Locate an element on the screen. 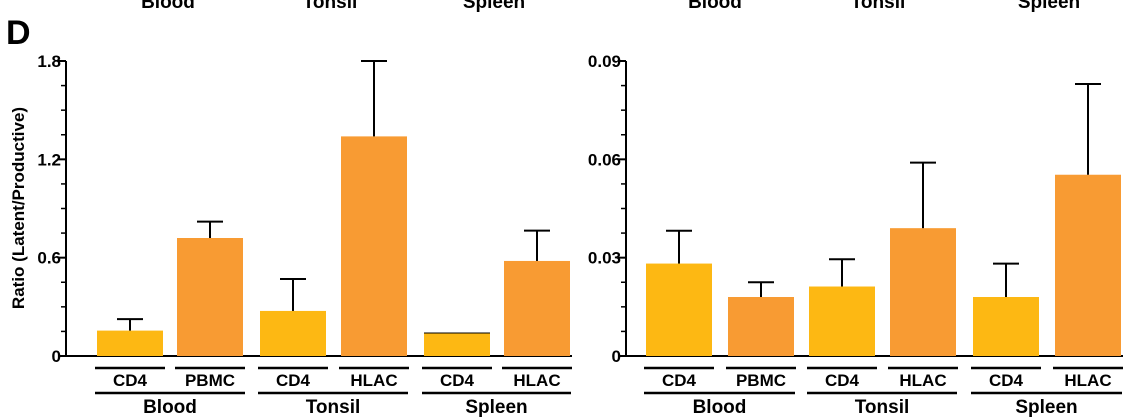  y-axis-label: Ratio (Latent/Productive) is located at coordinates (18, 208).